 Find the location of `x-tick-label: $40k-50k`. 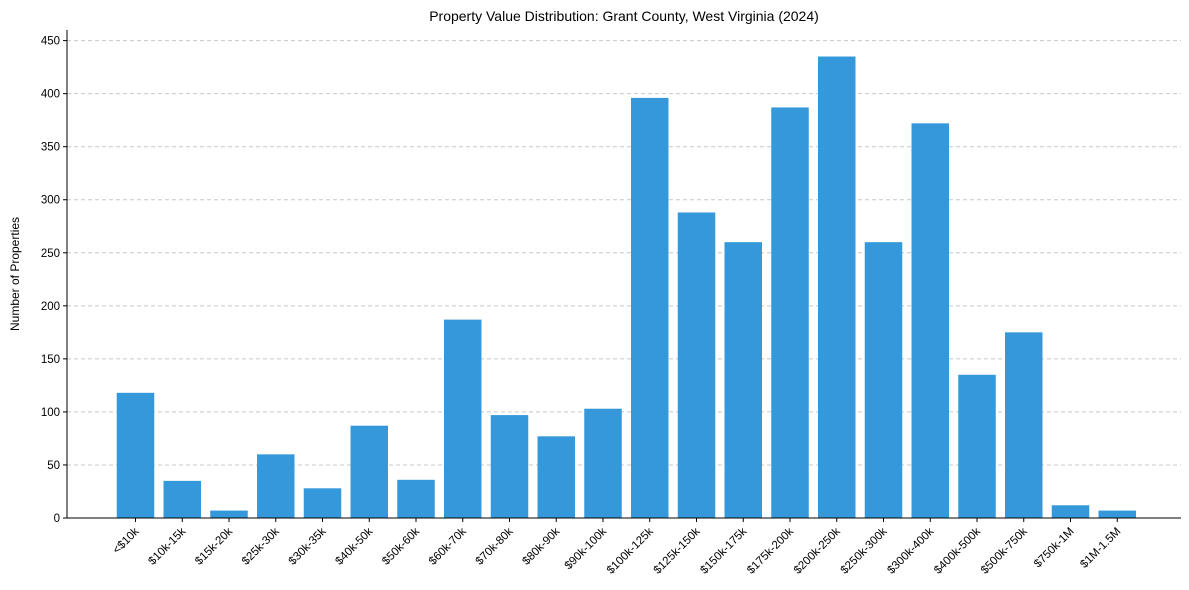

x-tick-label: $40k-50k is located at coordinates (354, 546).